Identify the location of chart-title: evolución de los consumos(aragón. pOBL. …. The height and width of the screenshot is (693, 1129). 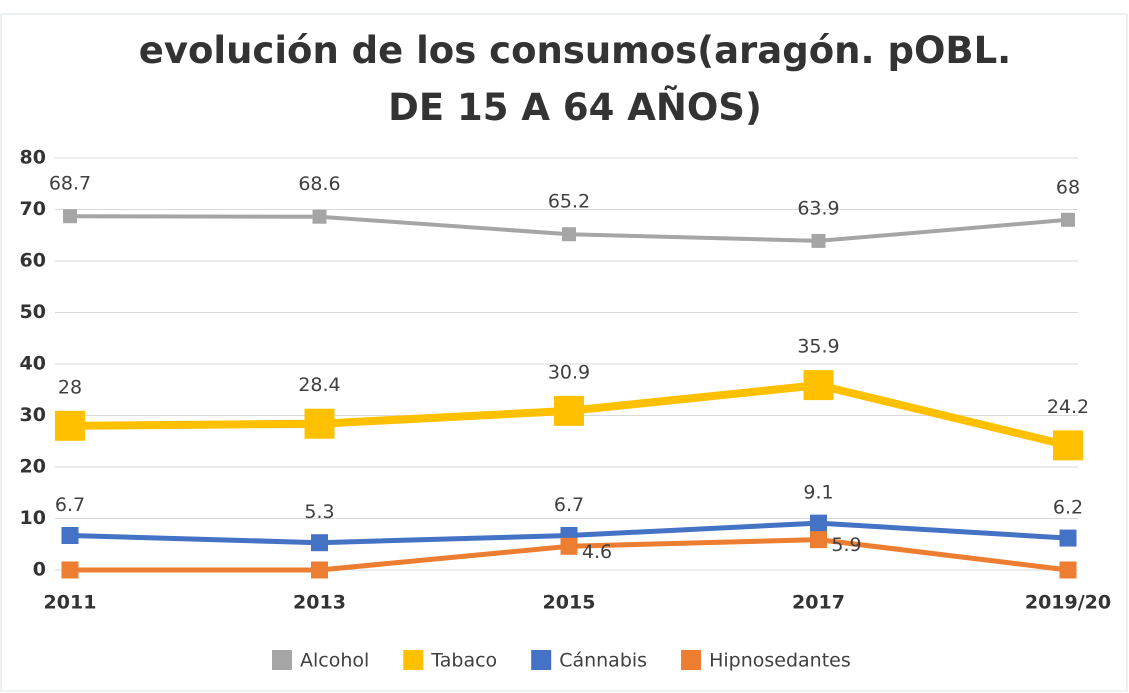
(575, 79).